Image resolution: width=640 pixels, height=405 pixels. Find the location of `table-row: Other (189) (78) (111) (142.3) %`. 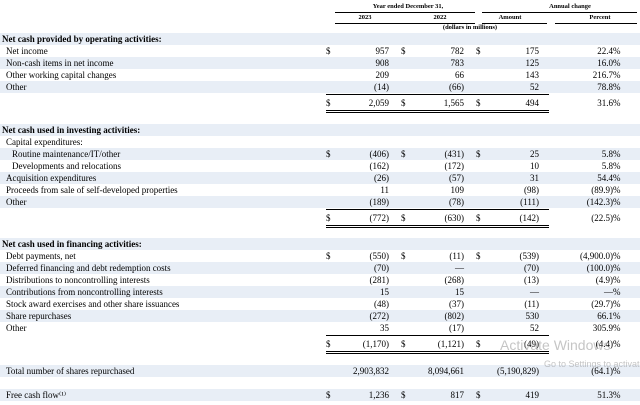

table-row: Other (189) (78) (111) (142.3) % is located at coordinates (320, 202).